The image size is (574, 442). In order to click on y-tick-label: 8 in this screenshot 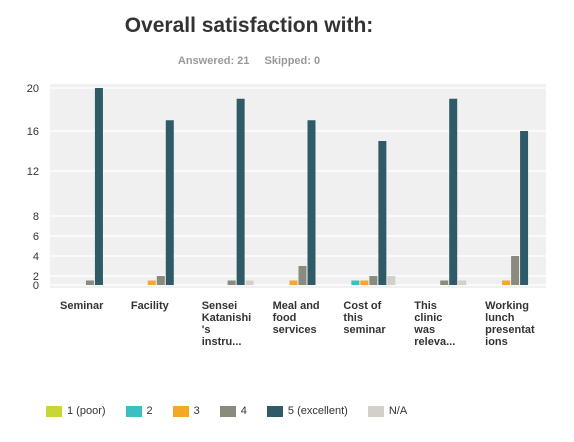, I will do `click(36, 217)`.